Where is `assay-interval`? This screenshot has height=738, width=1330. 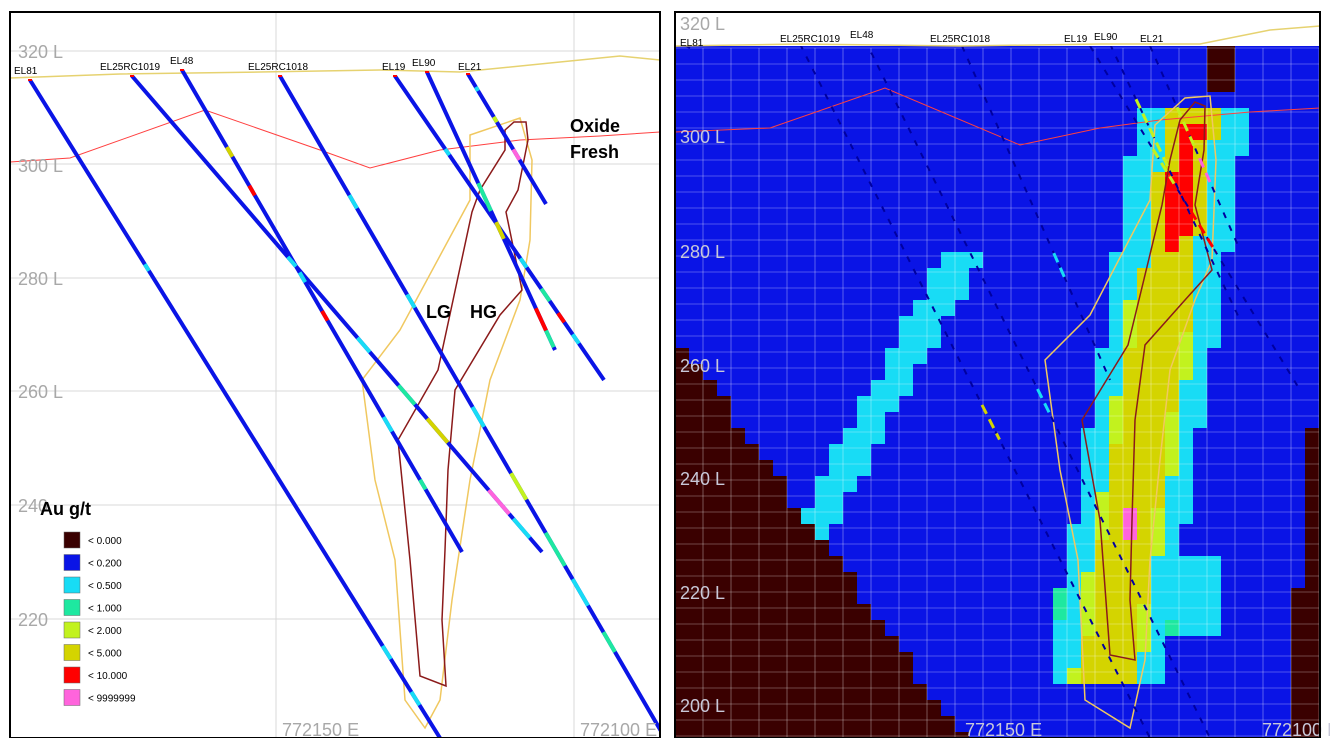 assay-interval is located at coordinates (447, 152).